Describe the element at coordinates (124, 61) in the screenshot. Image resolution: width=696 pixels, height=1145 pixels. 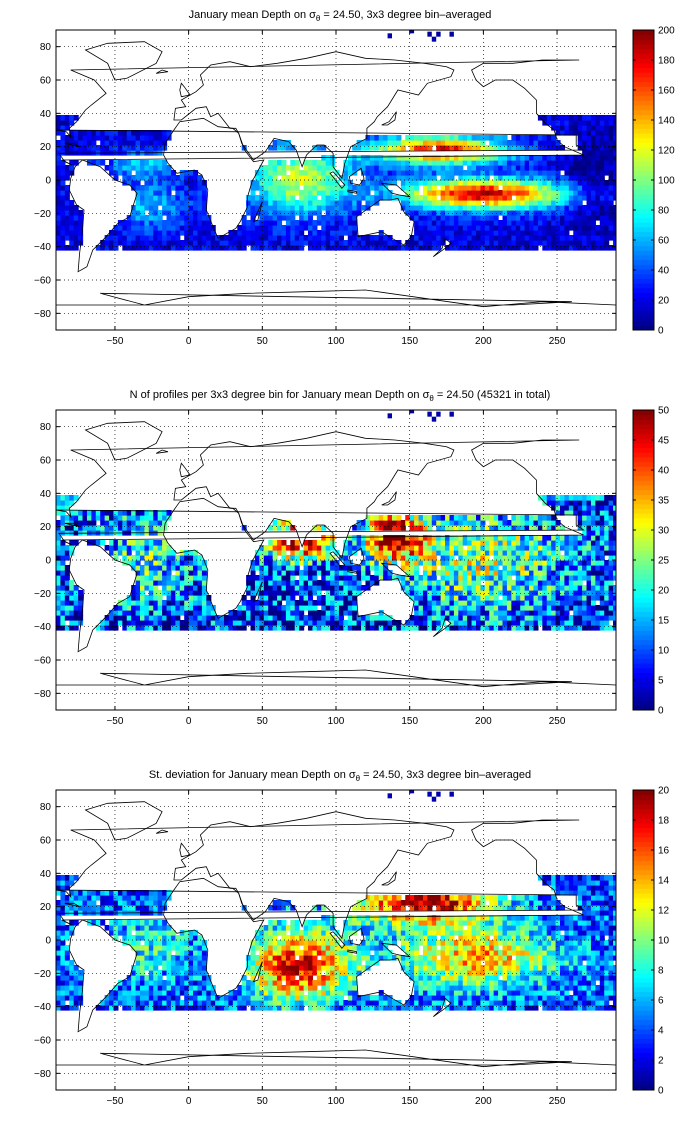
I see `coastline` at that location.